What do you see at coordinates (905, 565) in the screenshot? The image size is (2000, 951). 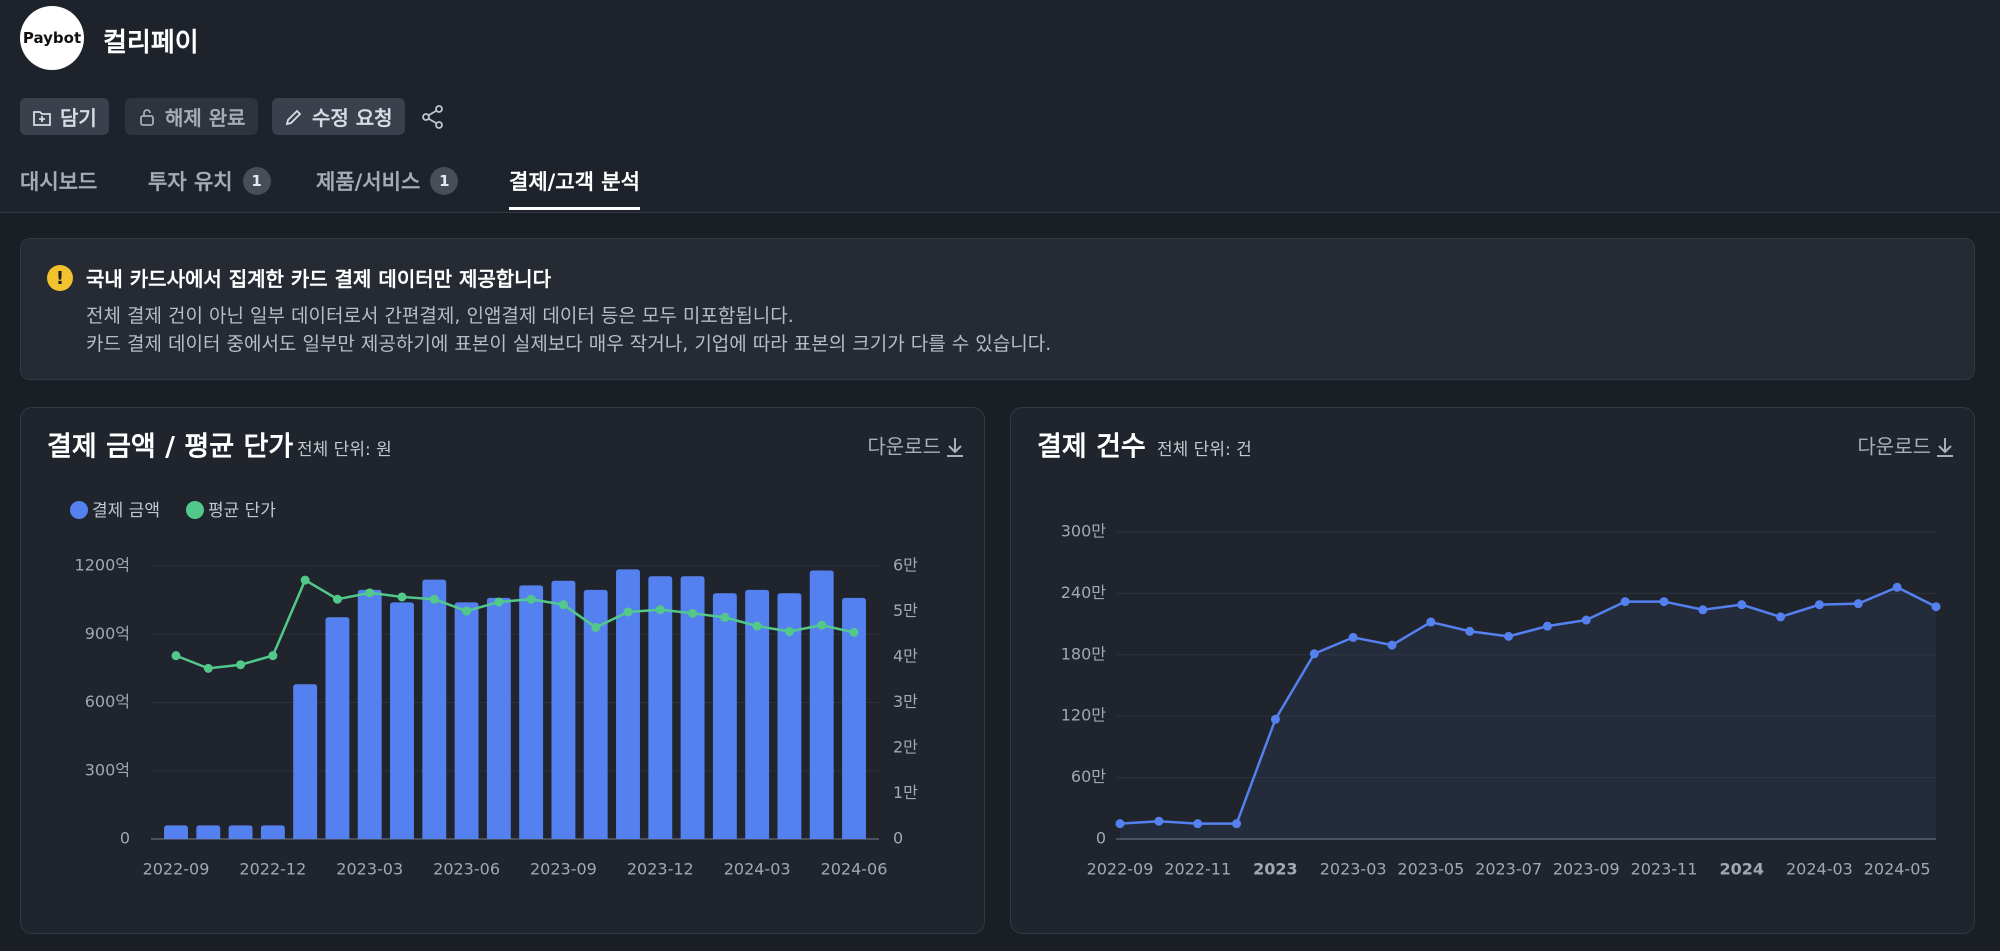 I see `y2-tick-label: 6만` at bounding box center [905, 565].